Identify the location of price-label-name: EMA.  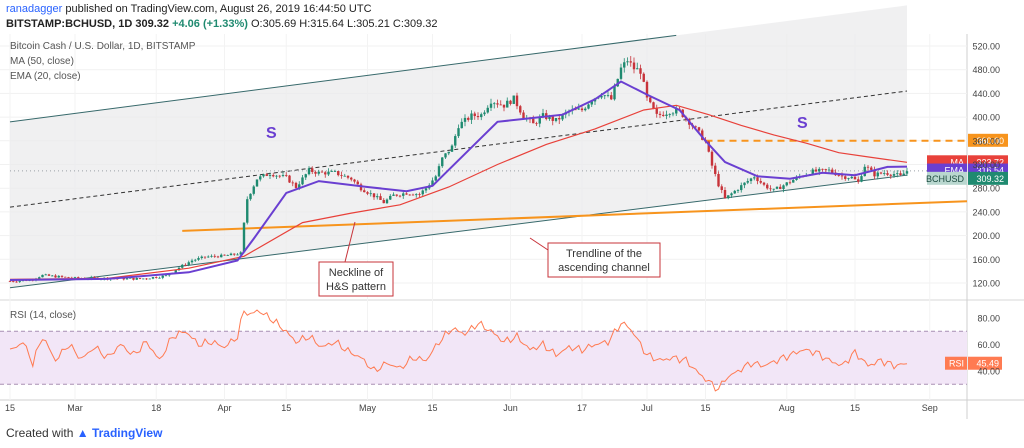
(954, 171).